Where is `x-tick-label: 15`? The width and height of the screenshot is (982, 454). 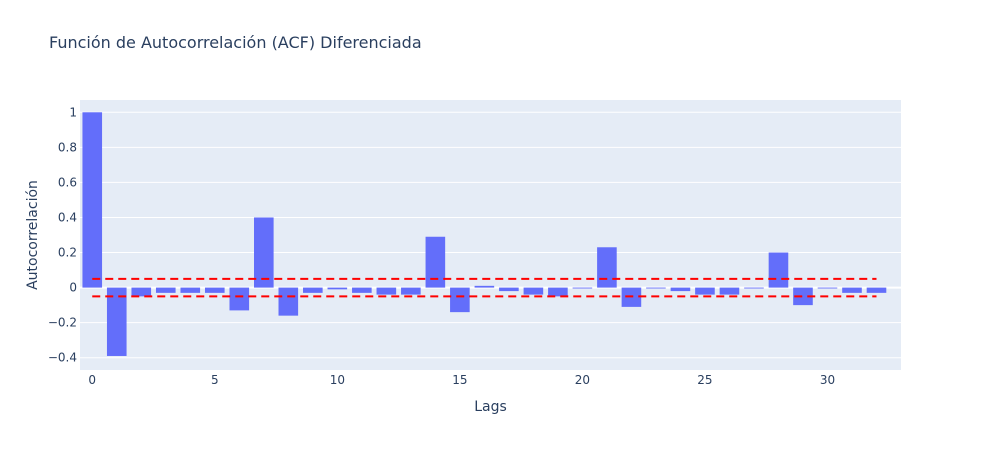 x-tick-label: 15 is located at coordinates (459, 380).